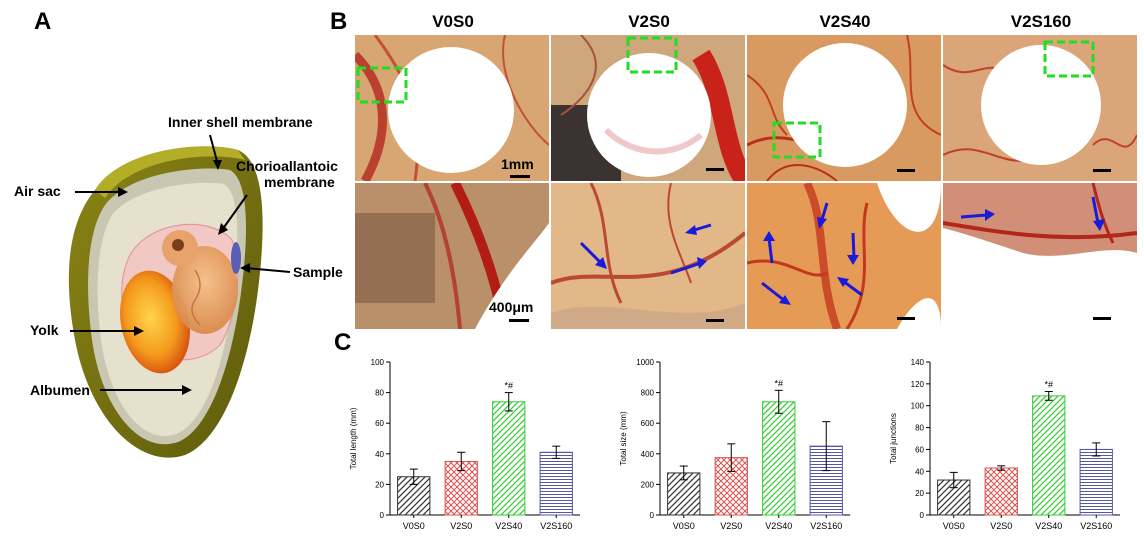 The width and height of the screenshot is (1144, 544). Describe the element at coordinates (648, 423) in the screenshot. I see `y-tick-label: 600` at that location.